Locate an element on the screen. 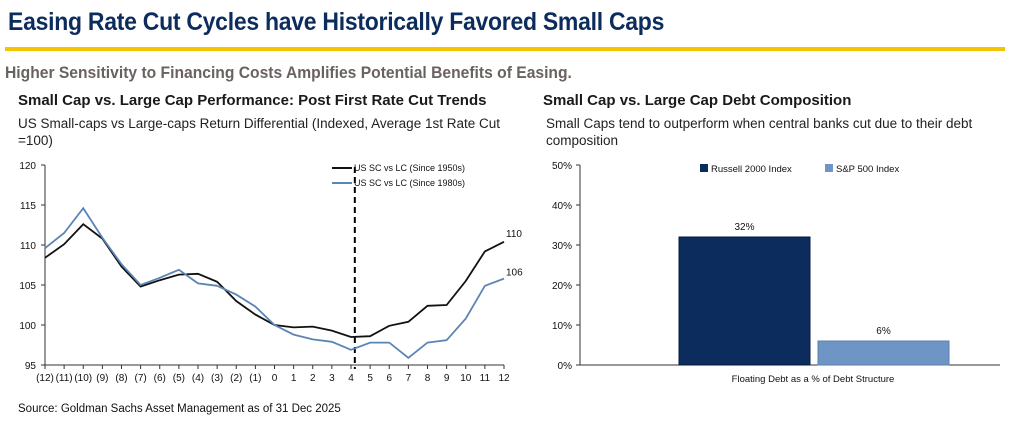  x-tick-label: (3) is located at coordinates (217, 378).